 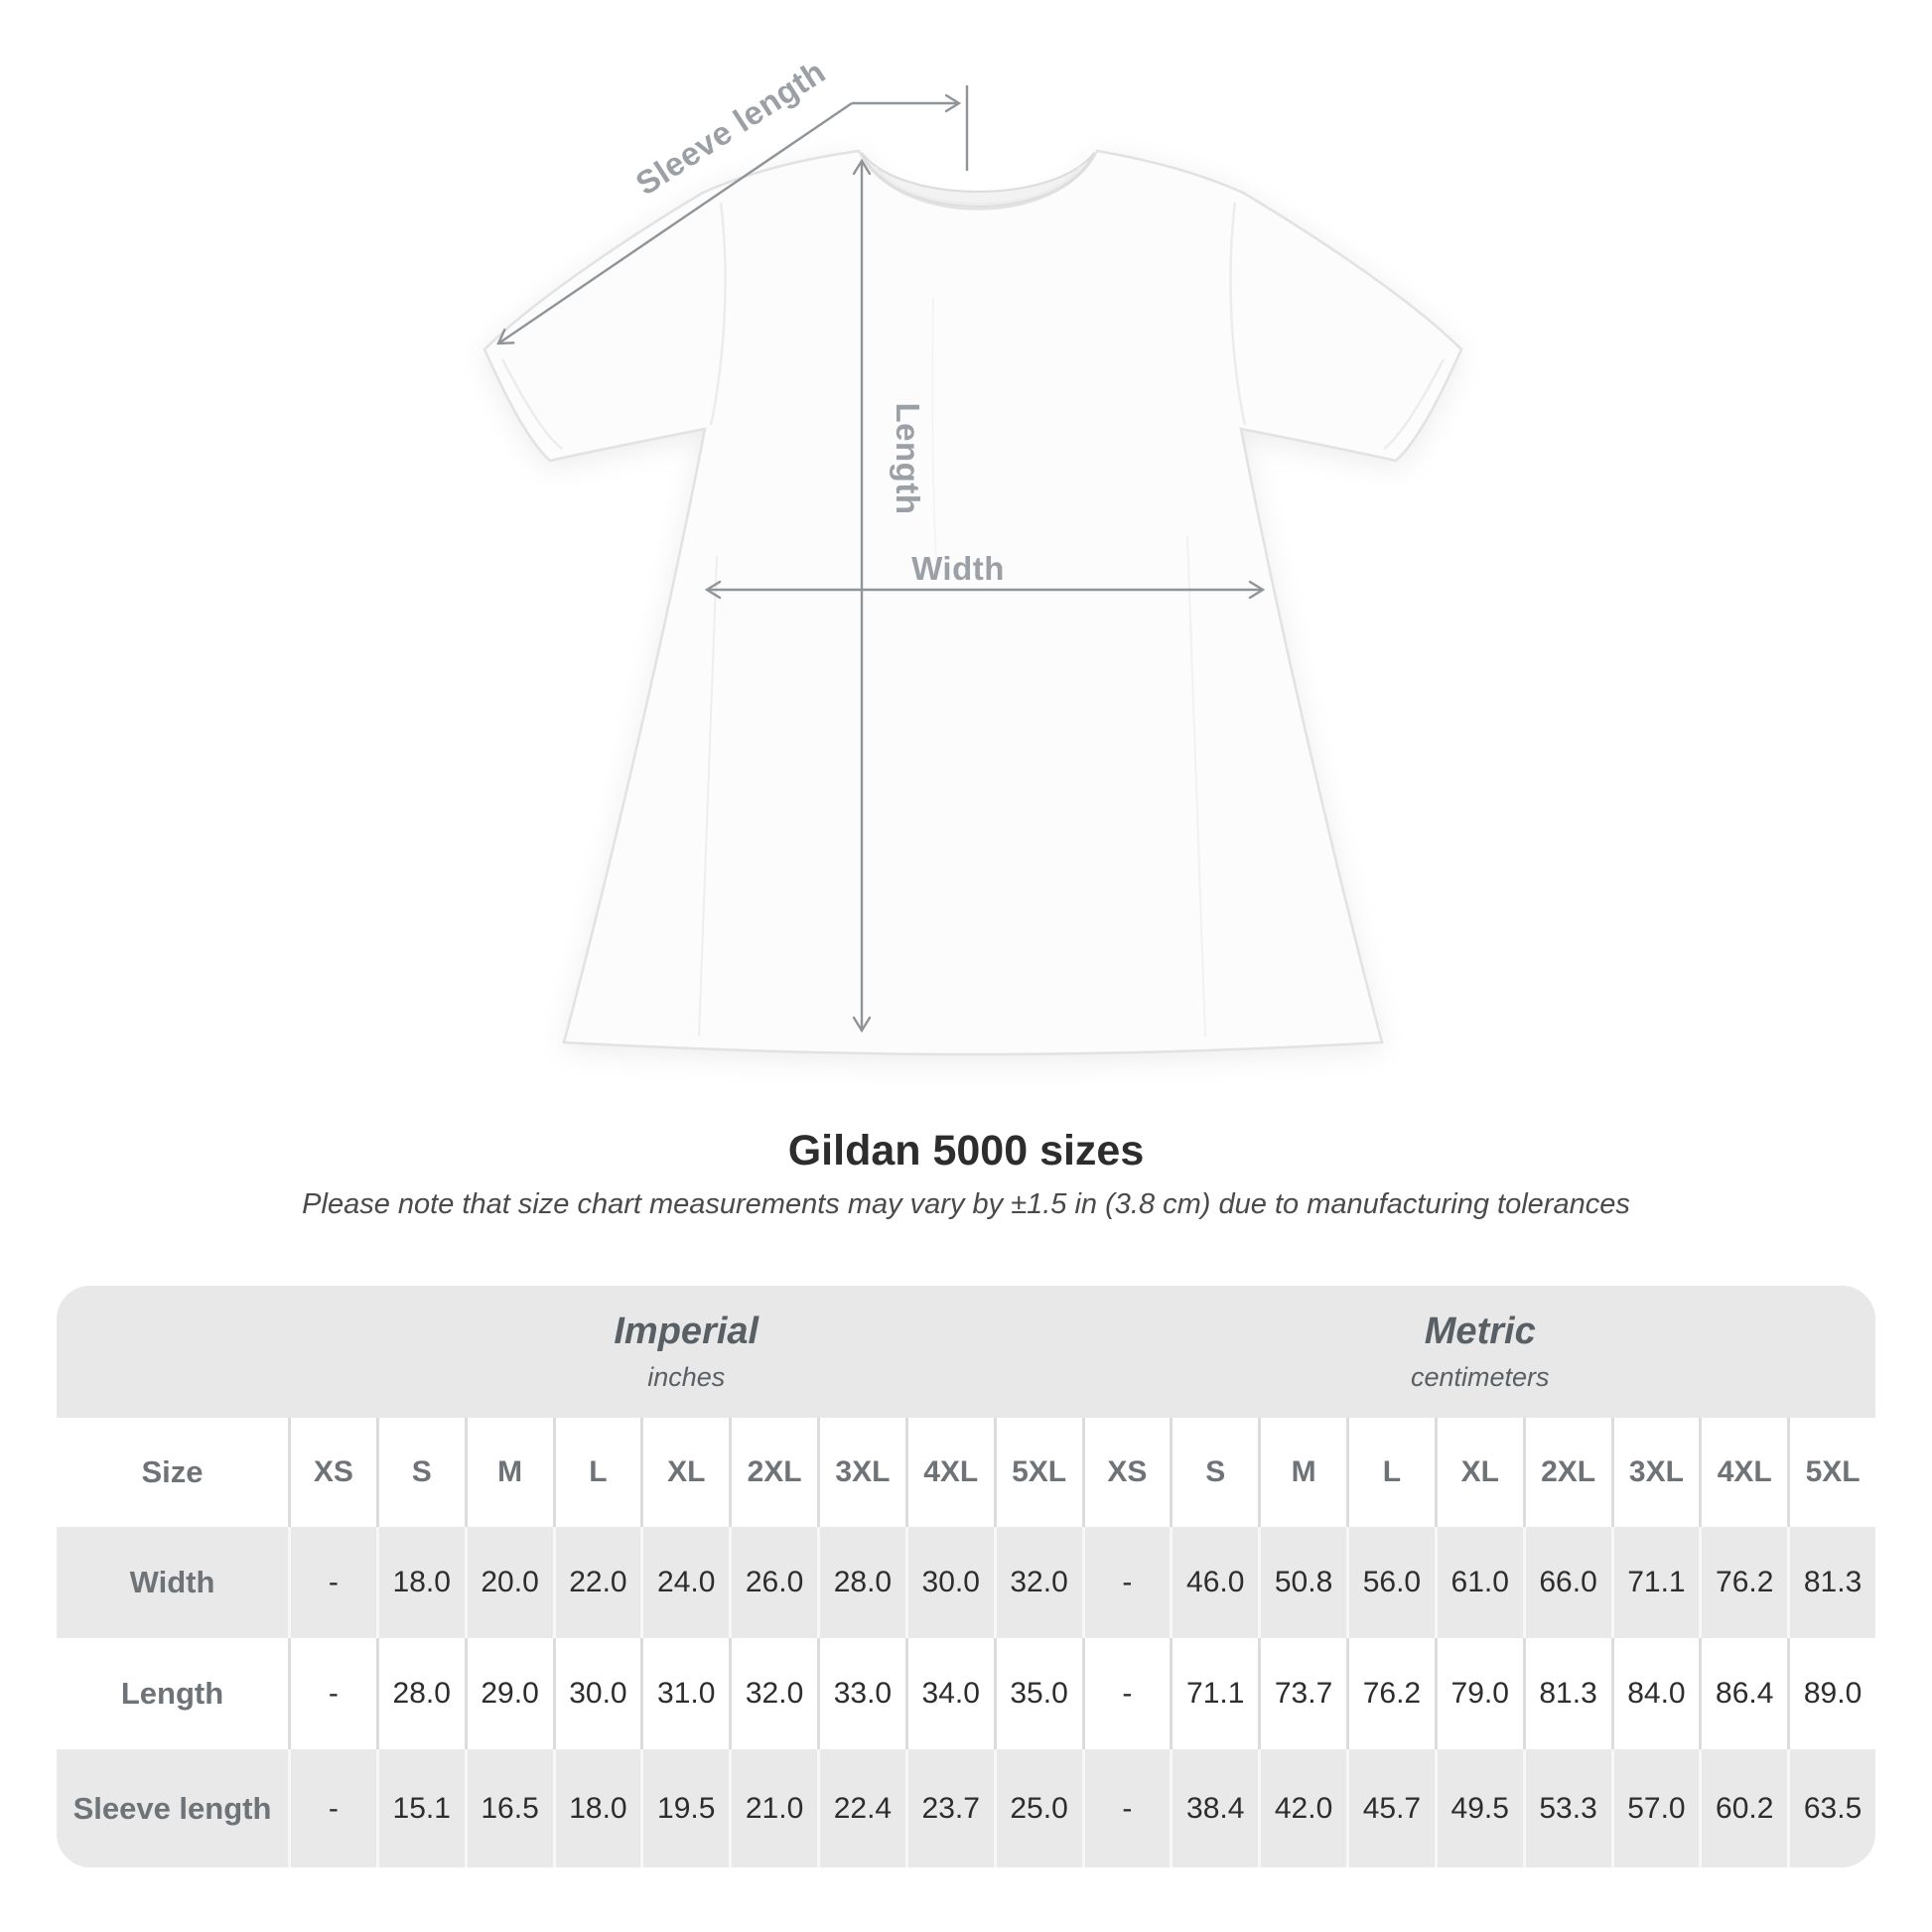 What do you see at coordinates (687, 1377) in the screenshot?
I see `imperial-sublabel: inches` at bounding box center [687, 1377].